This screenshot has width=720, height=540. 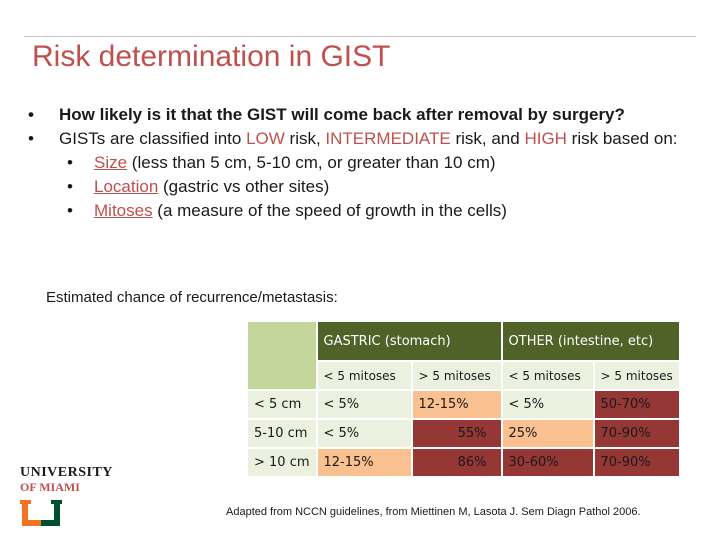 I want to click on university-logo: UNIVERSITY OF MIAMI, so click(x=66, y=498).